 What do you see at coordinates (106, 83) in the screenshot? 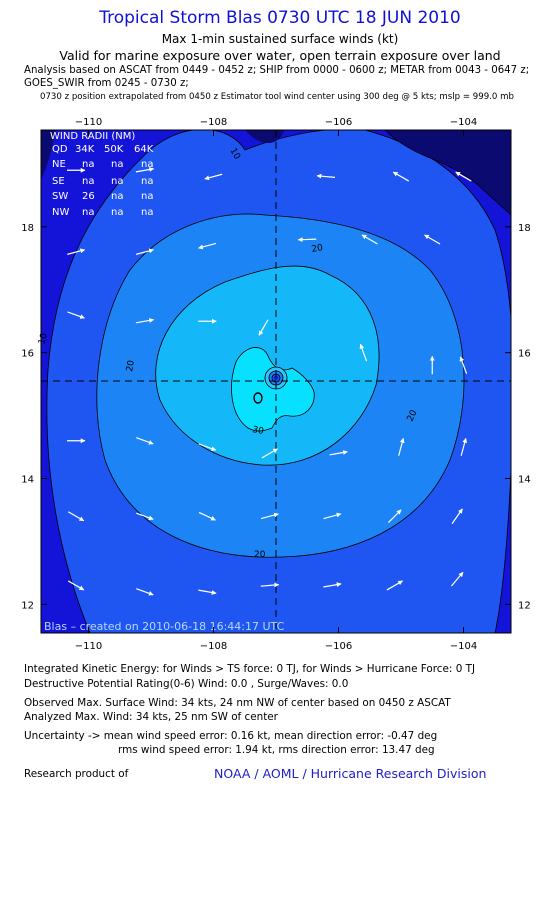
I see `analysis-sources-line2: GOES_SWIR from 0245 - 0730 z;` at bounding box center [106, 83].